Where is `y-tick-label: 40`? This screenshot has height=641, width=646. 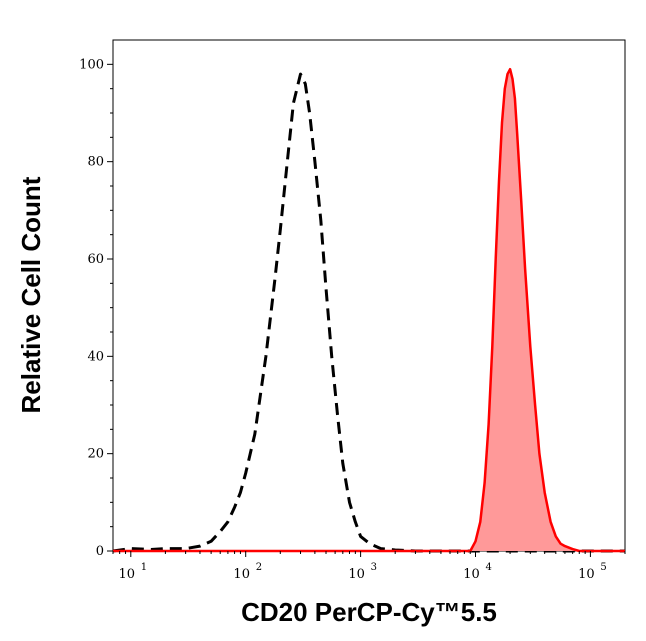
y-tick-label: 40 is located at coordinates (95, 356).